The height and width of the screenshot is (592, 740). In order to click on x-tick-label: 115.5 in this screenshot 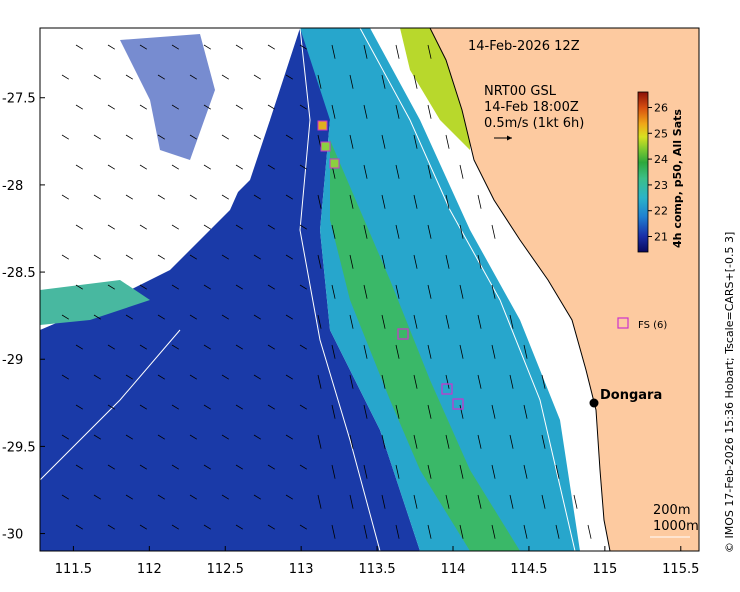, I will do `click(680, 569)`.